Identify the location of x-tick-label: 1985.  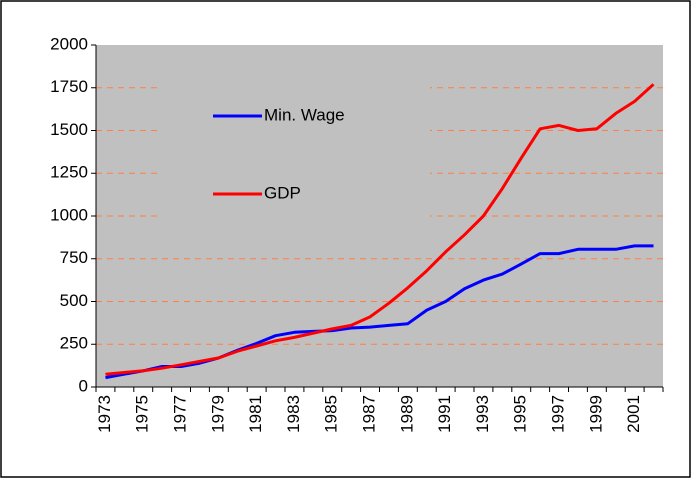
(331, 414).